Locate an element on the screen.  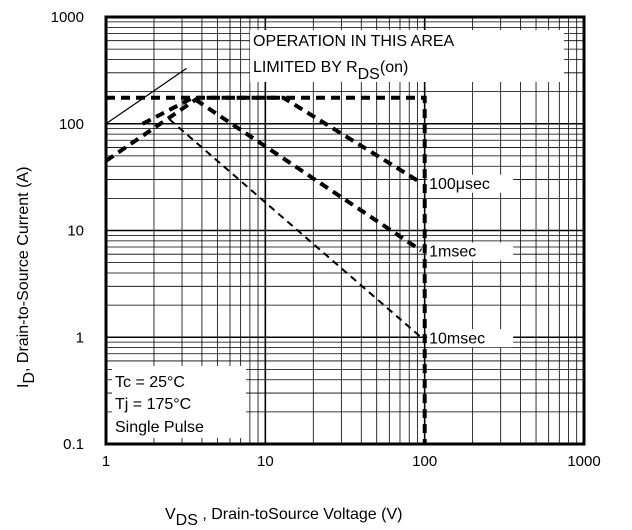
series-labels: 100μsec 1msec 10msec is located at coordinates (470, 261).